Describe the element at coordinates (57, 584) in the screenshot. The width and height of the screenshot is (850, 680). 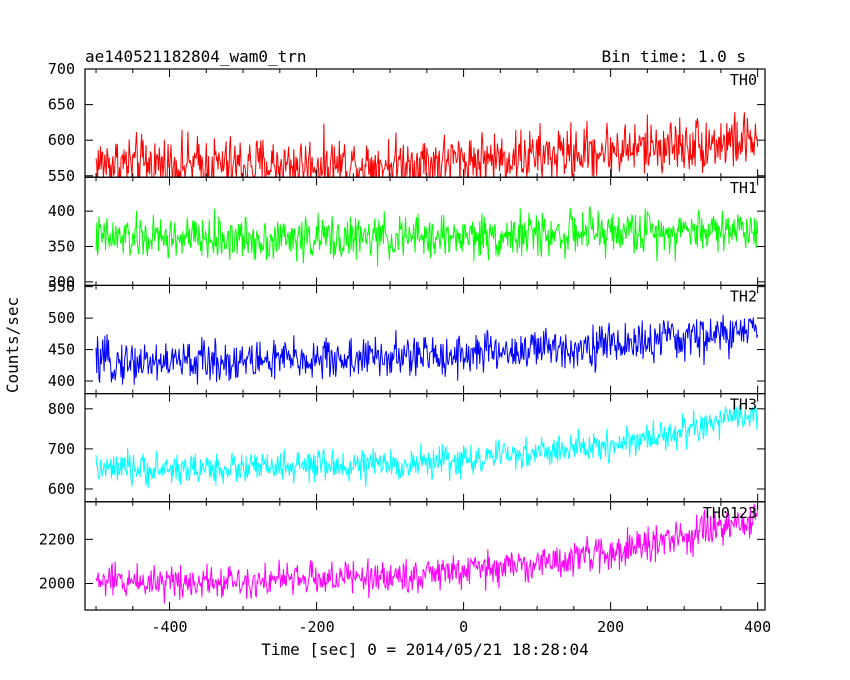
I see `y-tick-label: 2000` at that location.